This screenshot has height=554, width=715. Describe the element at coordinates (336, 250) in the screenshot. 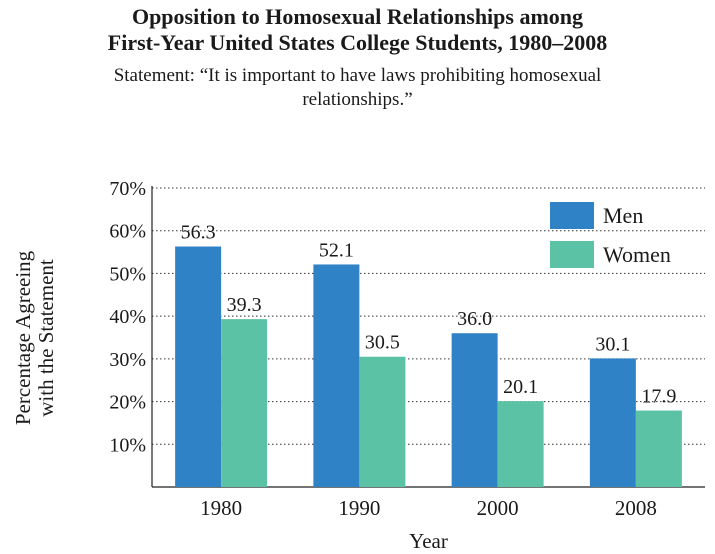

I see `data-label-men-1990: 52.1` at that location.